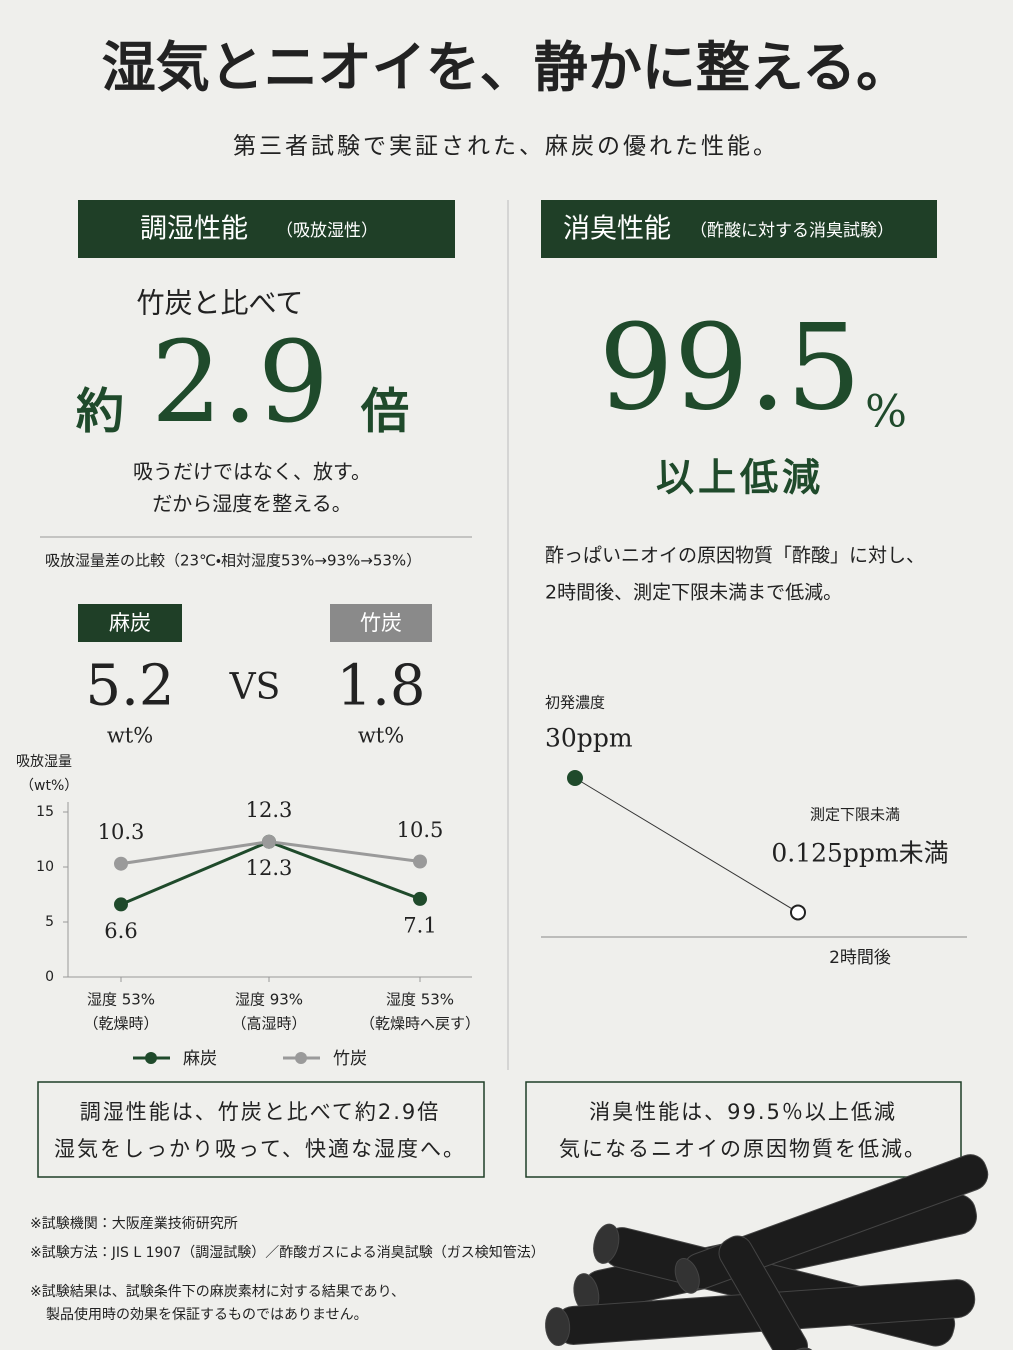  Describe the element at coordinates (743, 1112) in the screenshot. I see `summary: 消臭性能は、99.5％以上低減` at that location.